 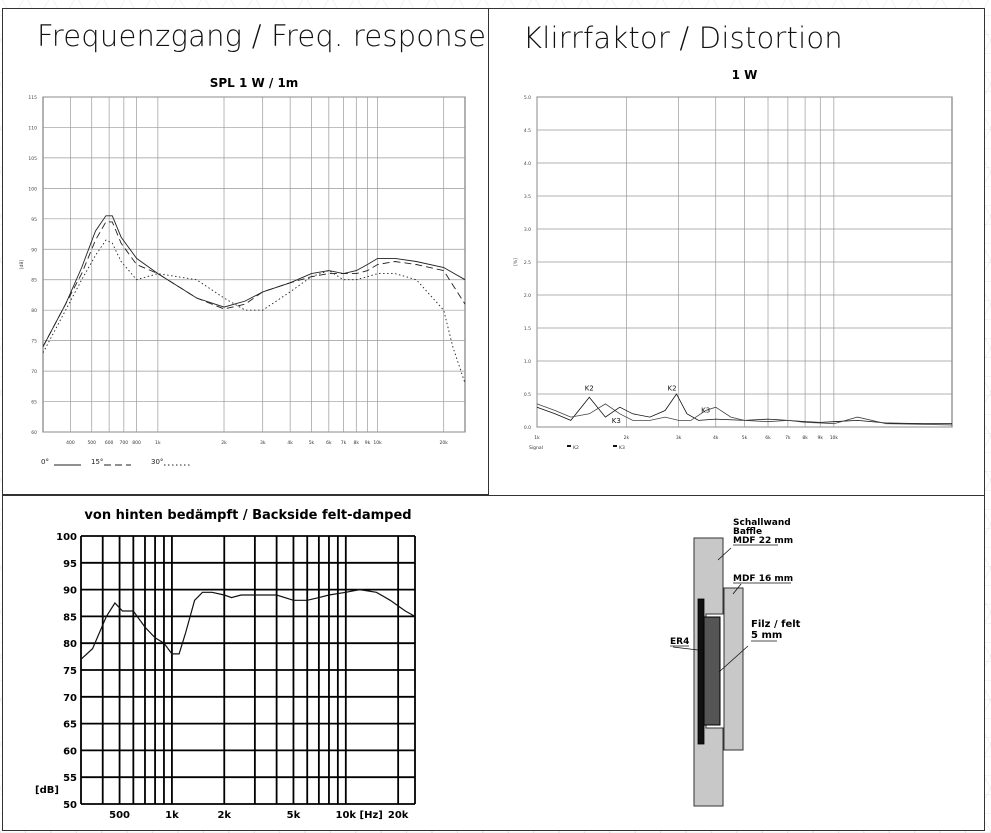 What do you see at coordinates (45, 462) in the screenshot?
I see `legend-label: 0°` at bounding box center [45, 462].